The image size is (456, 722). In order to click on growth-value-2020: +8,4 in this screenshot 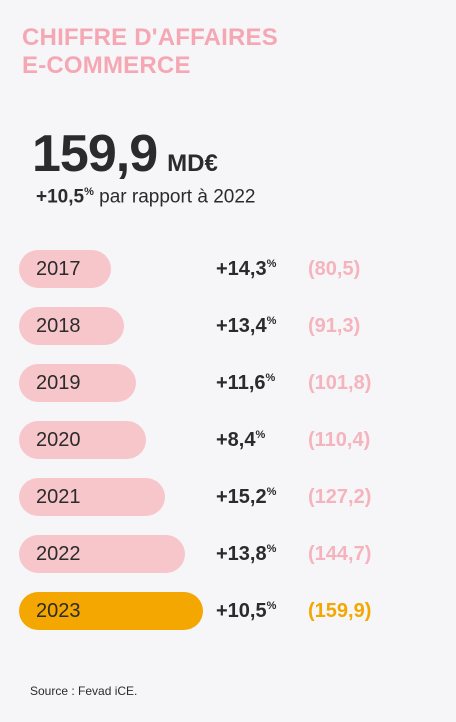, I will do `click(236, 440)`.